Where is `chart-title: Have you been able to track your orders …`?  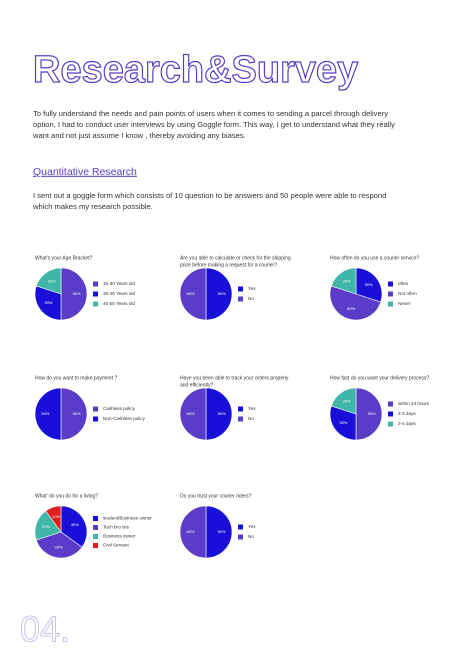
chart-title: Have you been able to track your orders … is located at coordinates (234, 378).